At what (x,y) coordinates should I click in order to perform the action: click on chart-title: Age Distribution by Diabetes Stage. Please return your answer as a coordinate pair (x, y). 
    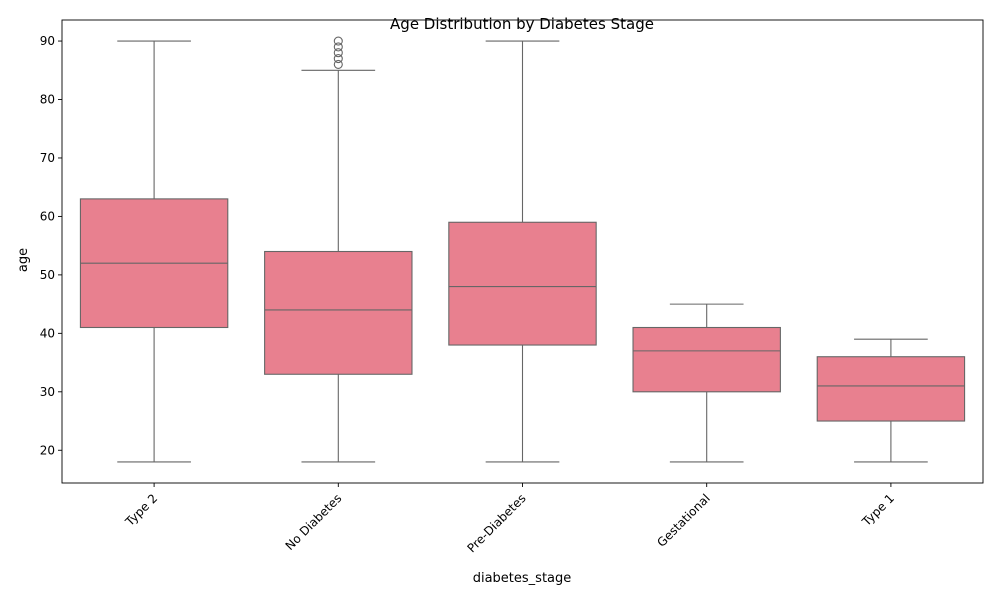
    Looking at the image, I should click on (522, 24).